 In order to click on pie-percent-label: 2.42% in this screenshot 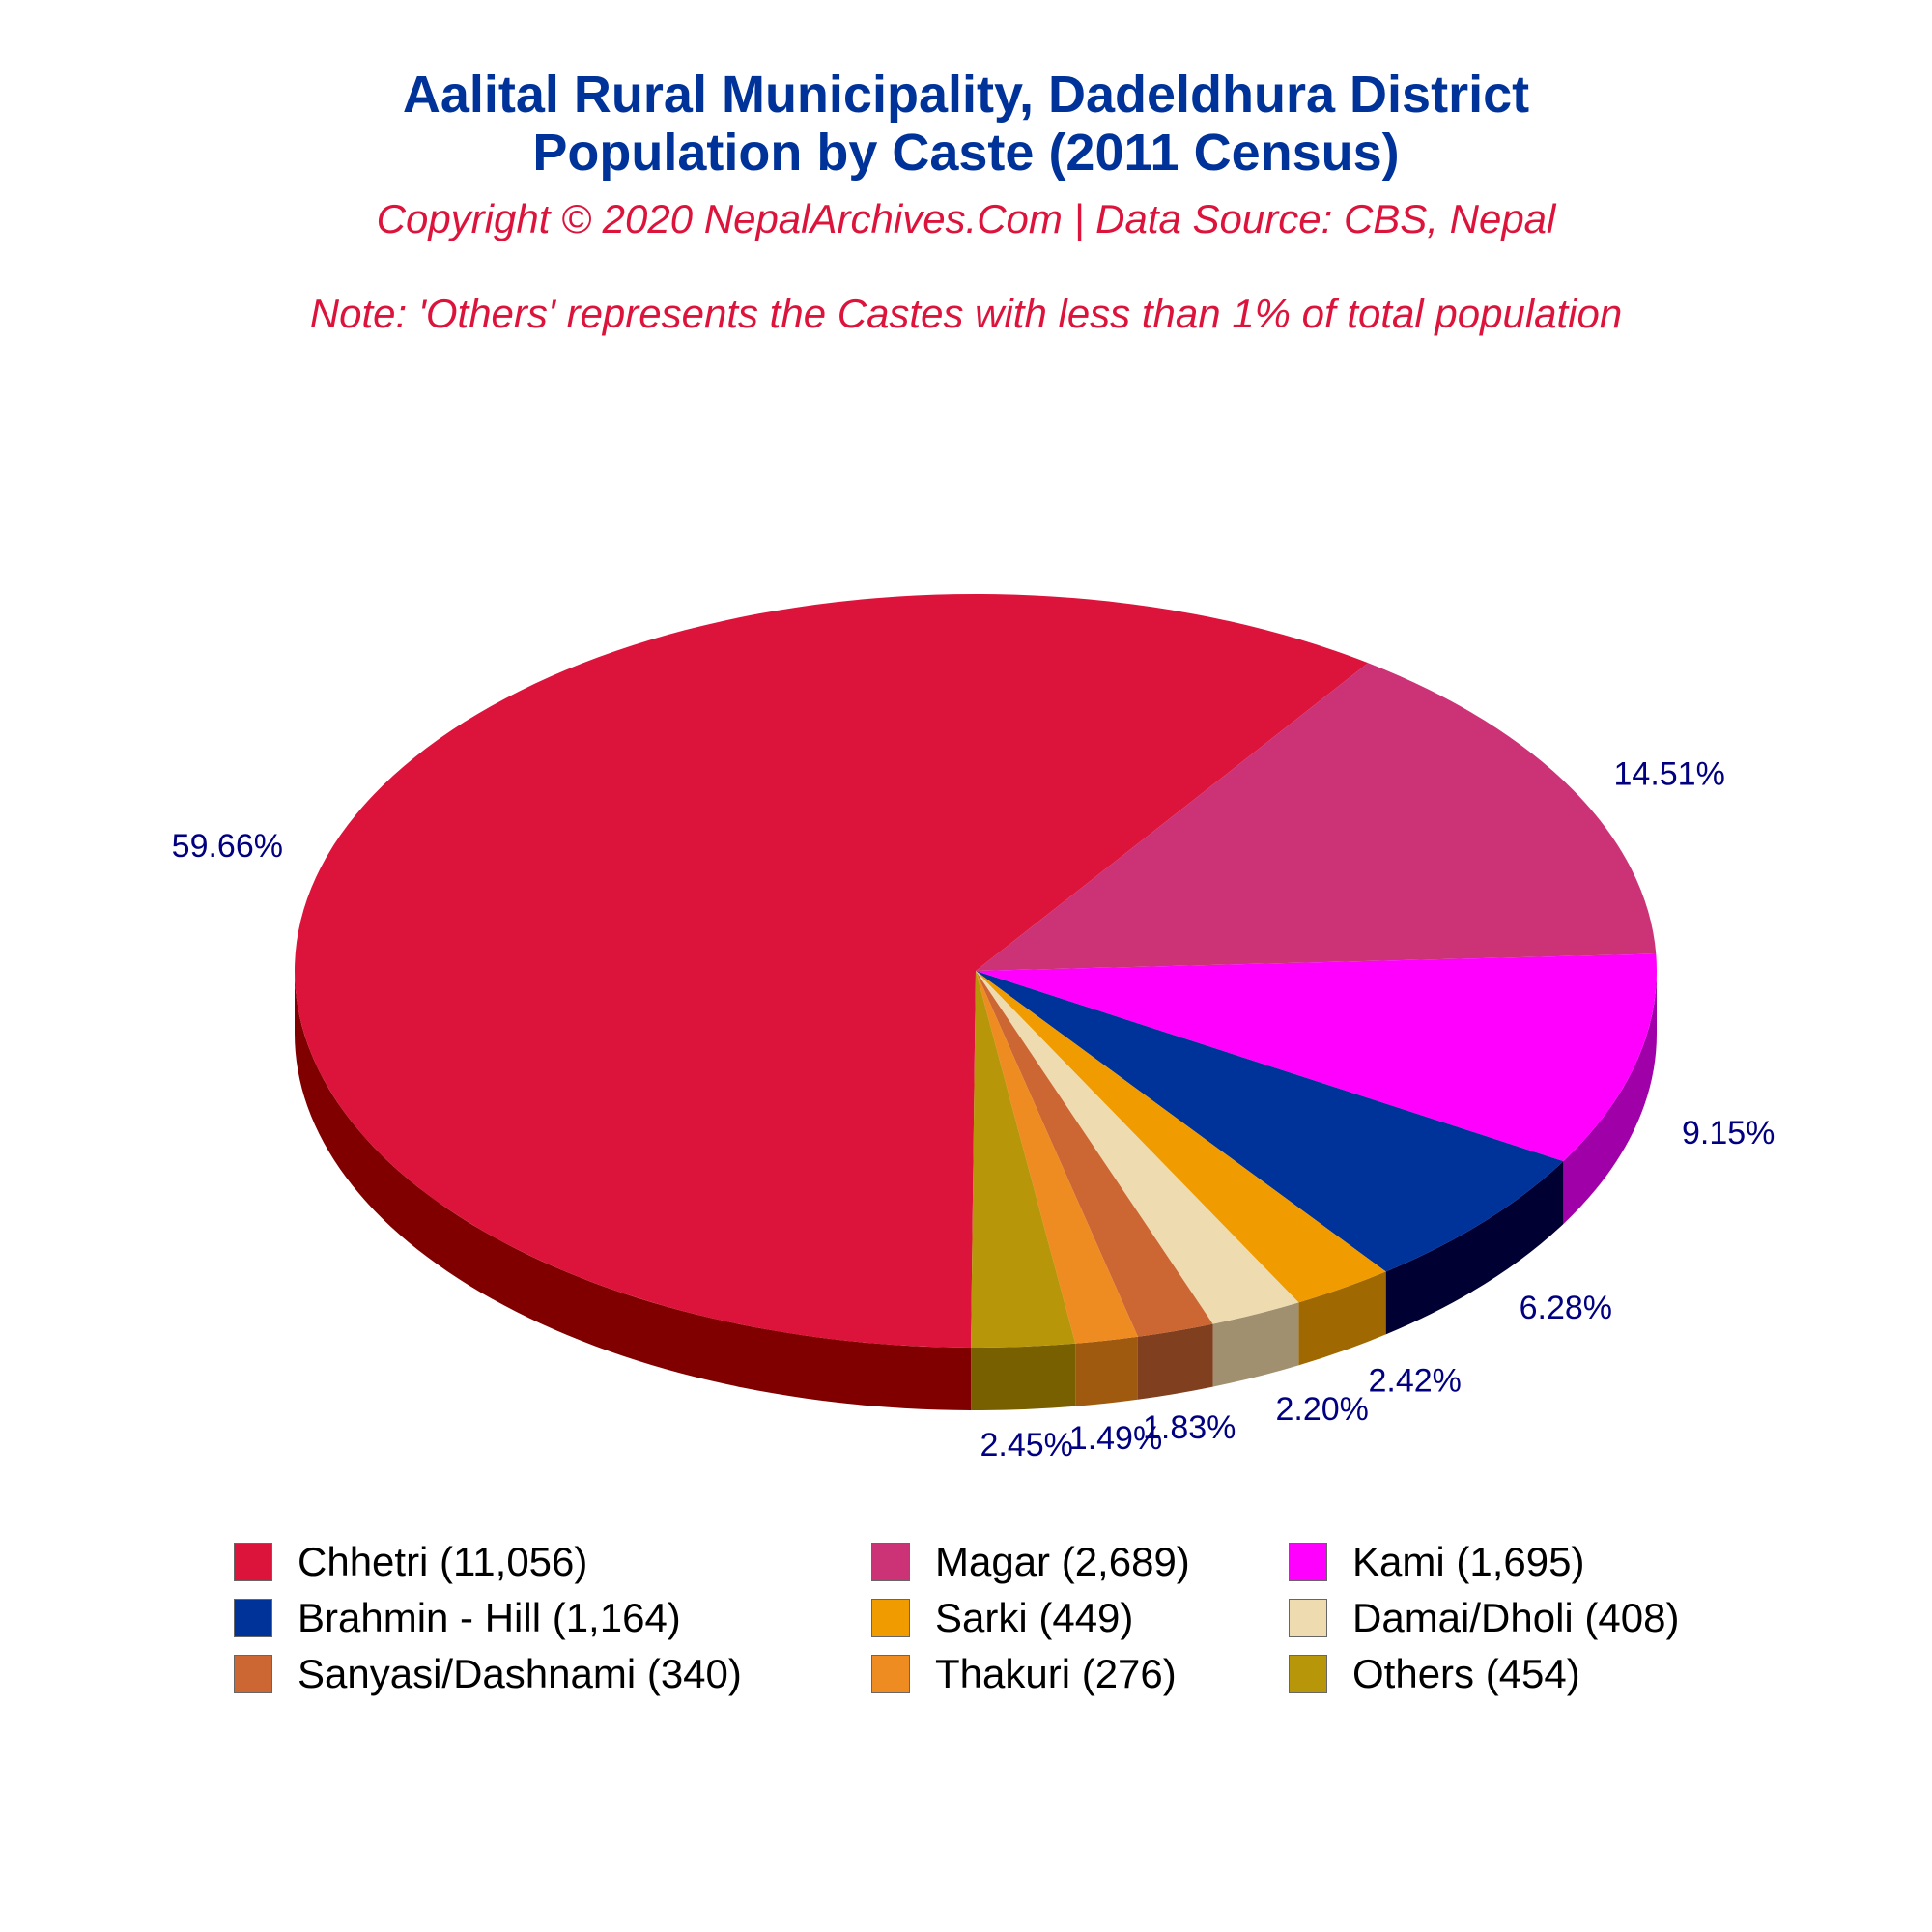, I will do `click(1415, 1381)`.